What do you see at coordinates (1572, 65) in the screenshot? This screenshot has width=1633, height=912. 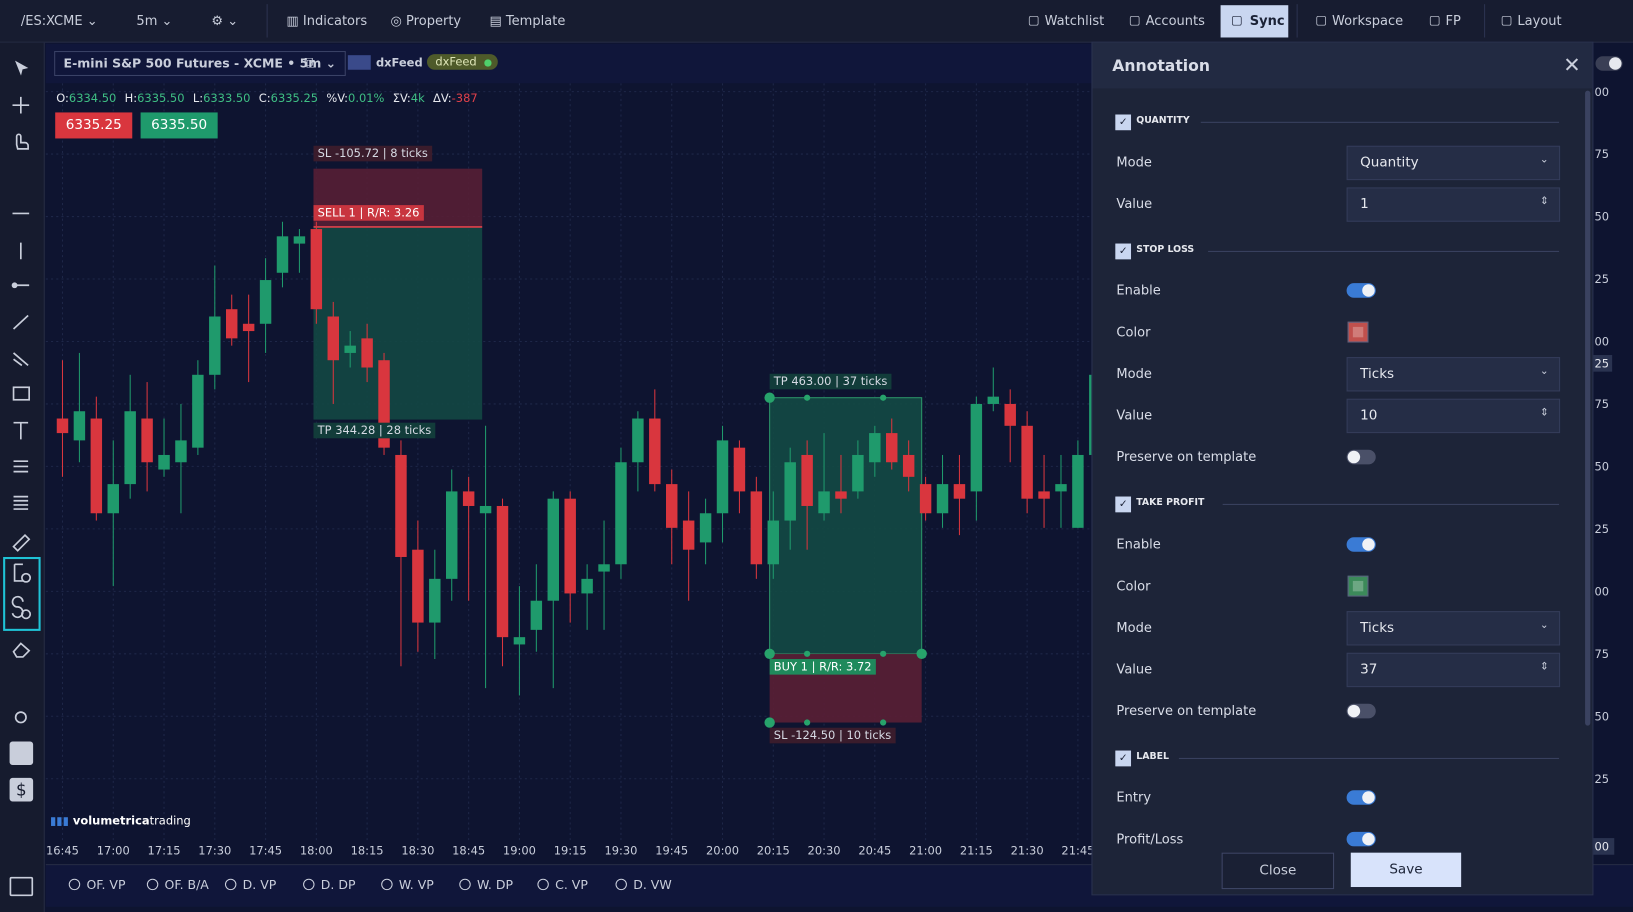 I see `close-icon: ✕` at bounding box center [1572, 65].